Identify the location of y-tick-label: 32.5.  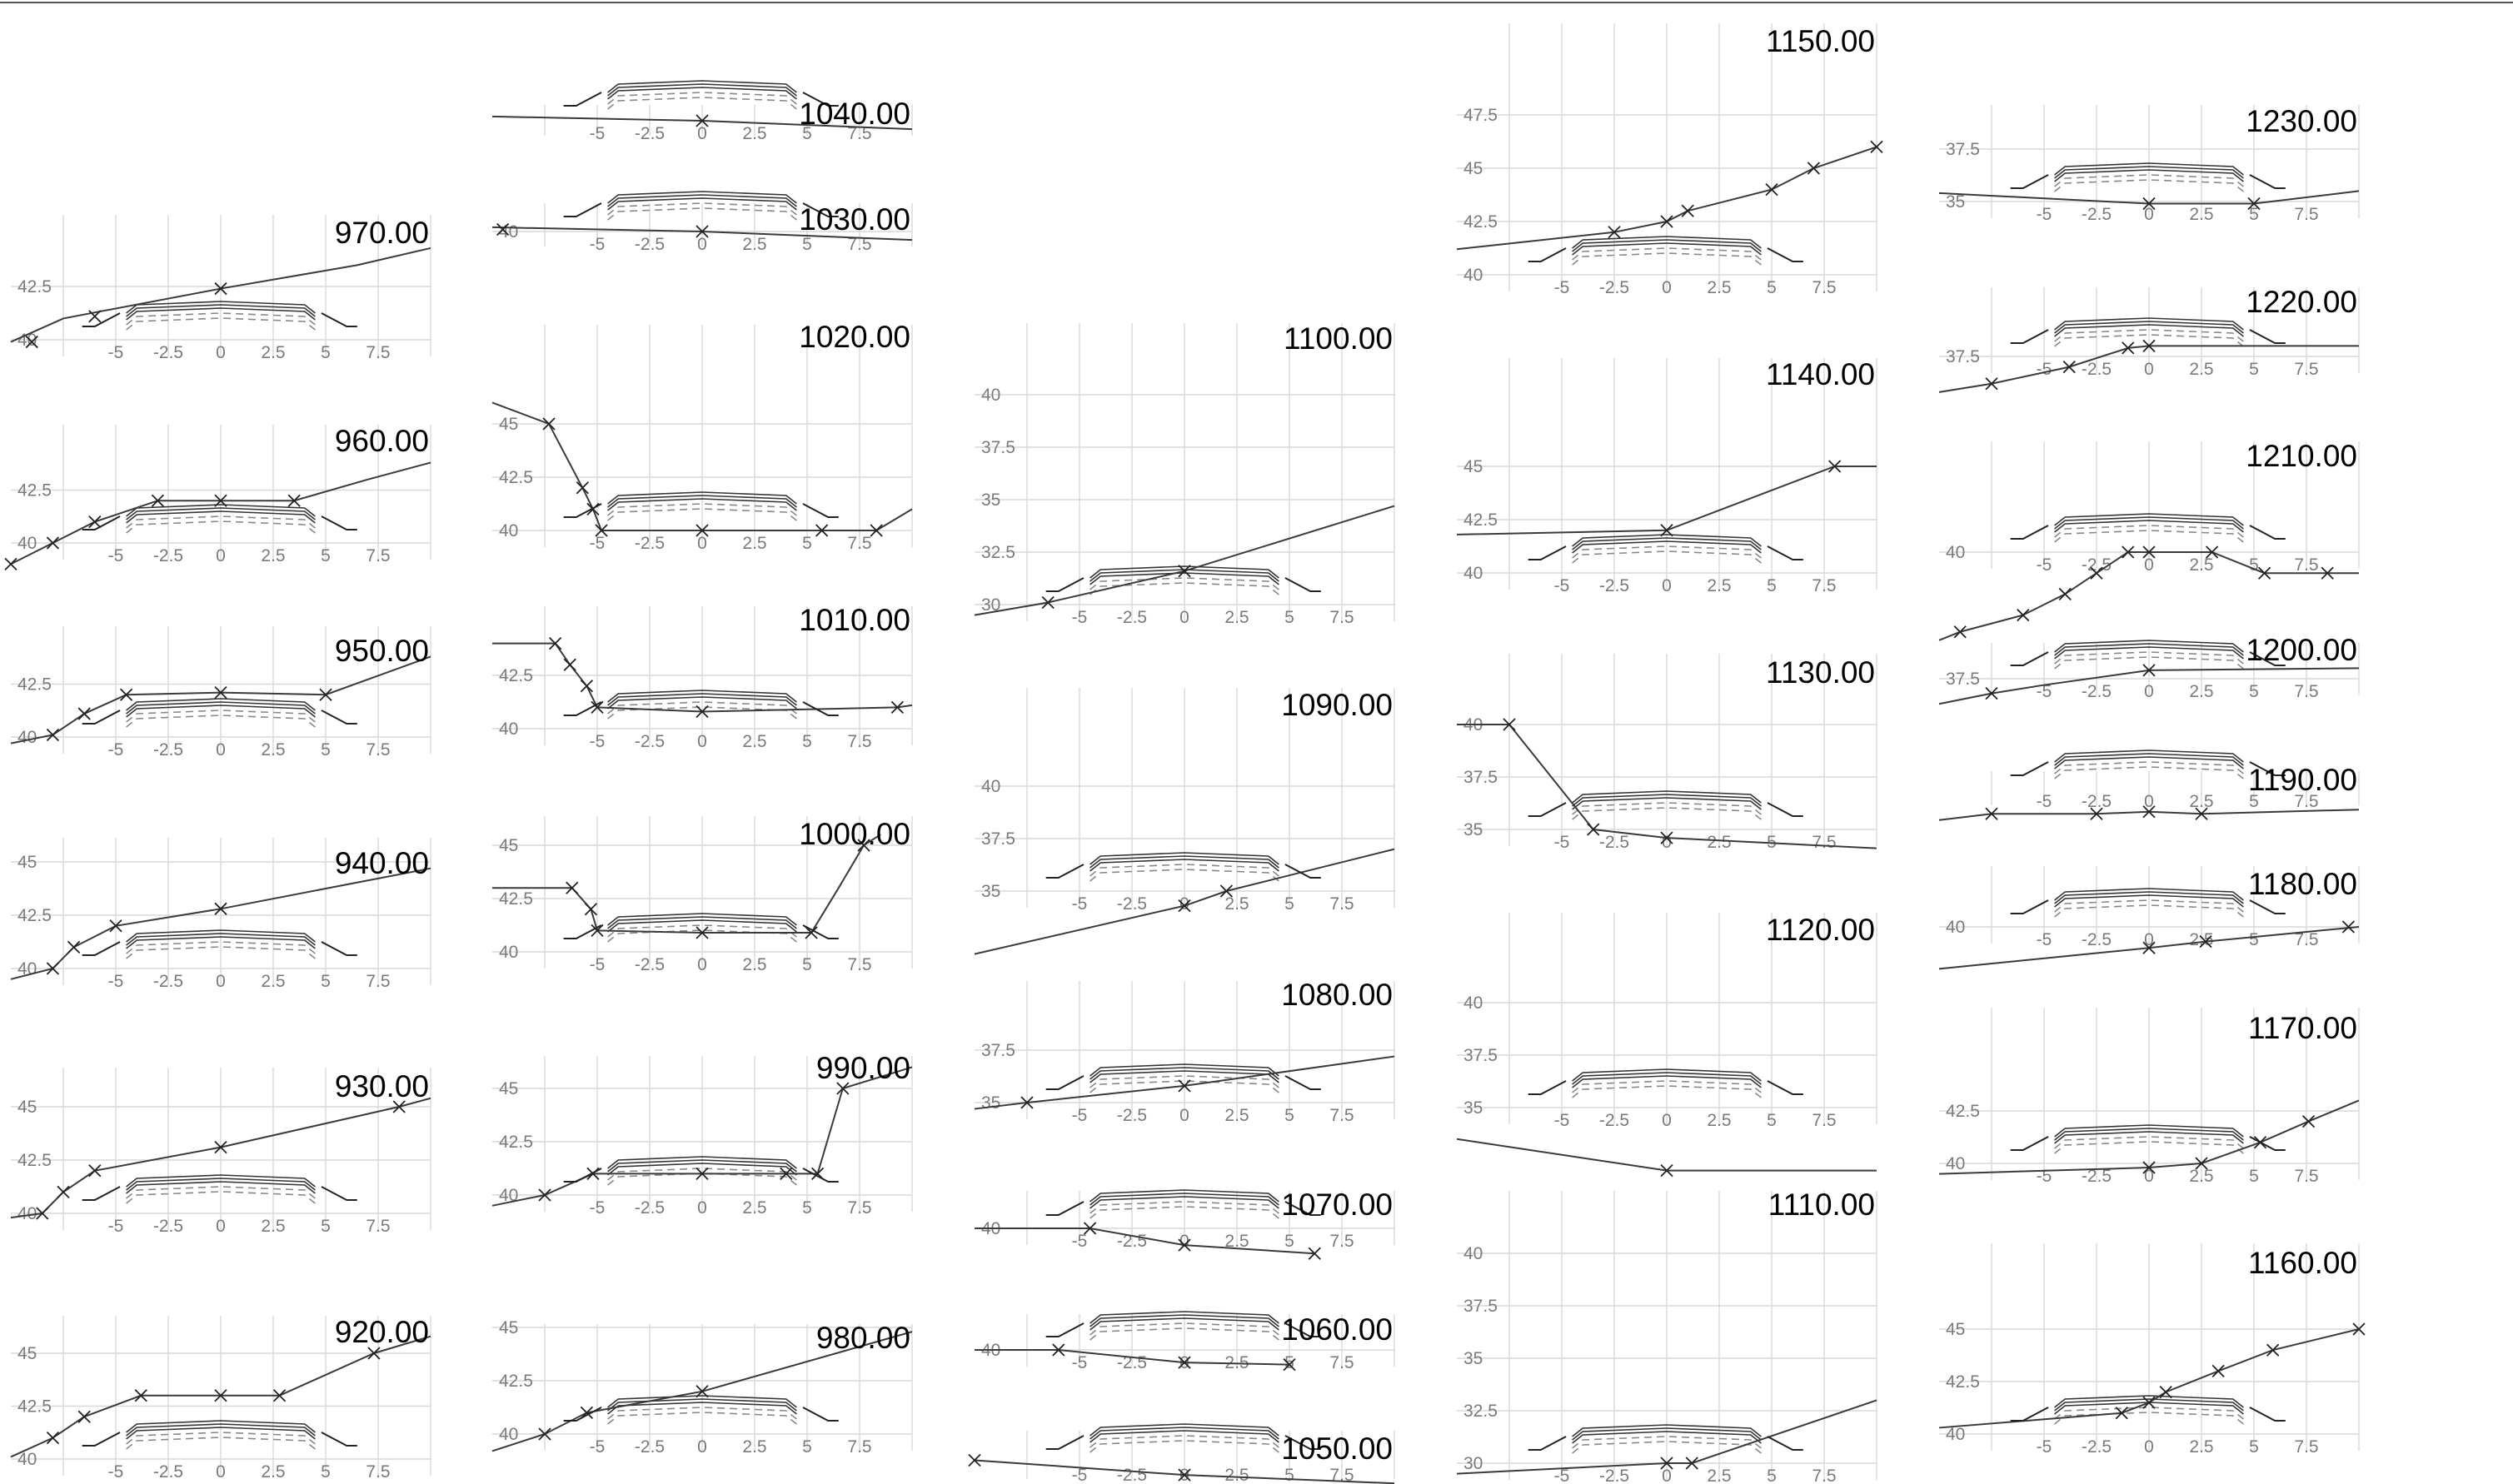
(1481, 1411).